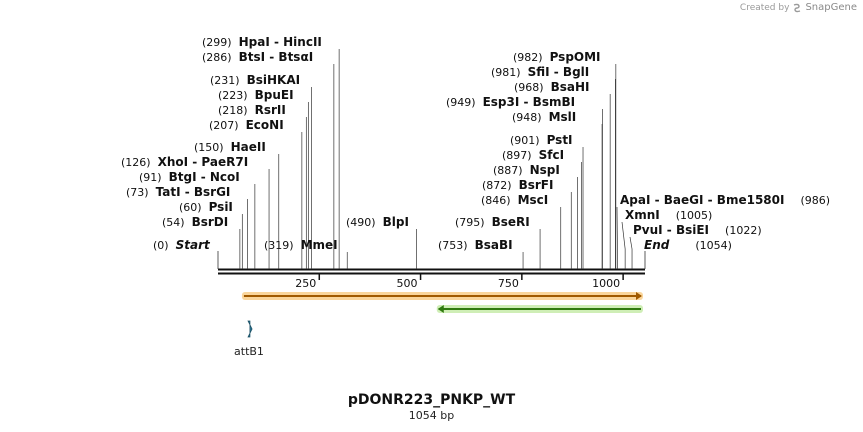 The image size is (863, 432). Describe the element at coordinates (206, 207) in the screenshot. I see `site-label: (60) PsiI` at that location.